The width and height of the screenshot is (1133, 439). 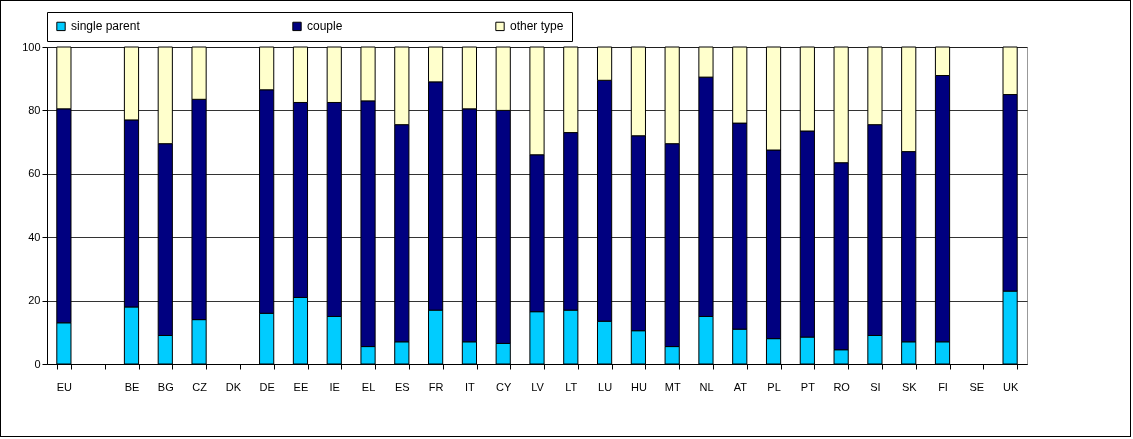 What do you see at coordinates (538, 386) in the screenshot?
I see `x-tick-label: LV` at bounding box center [538, 386].